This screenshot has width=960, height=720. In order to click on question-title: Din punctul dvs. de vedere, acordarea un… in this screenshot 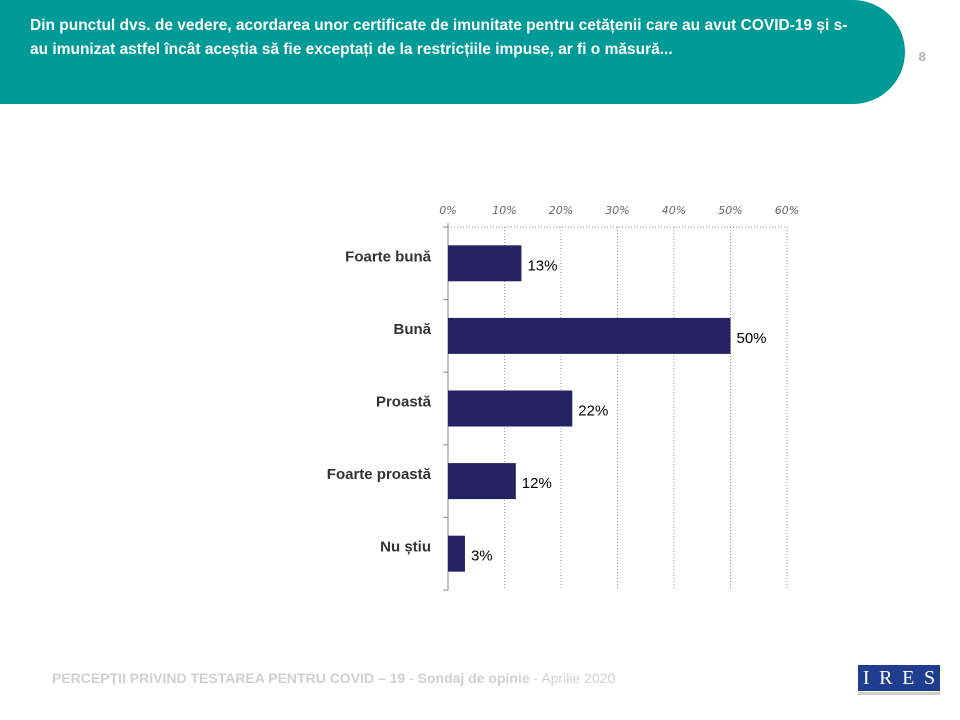, I will do `click(439, 37)`.